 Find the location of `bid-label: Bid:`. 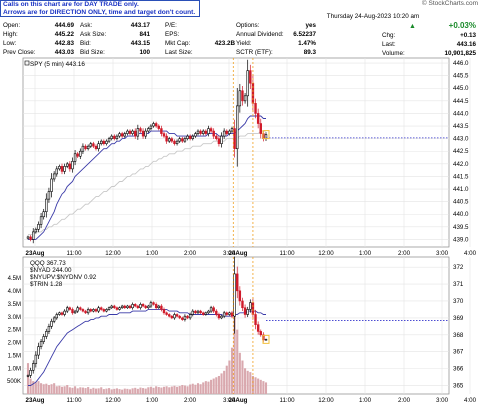

bid-label: Bid: is located at coordinates (85, 43).